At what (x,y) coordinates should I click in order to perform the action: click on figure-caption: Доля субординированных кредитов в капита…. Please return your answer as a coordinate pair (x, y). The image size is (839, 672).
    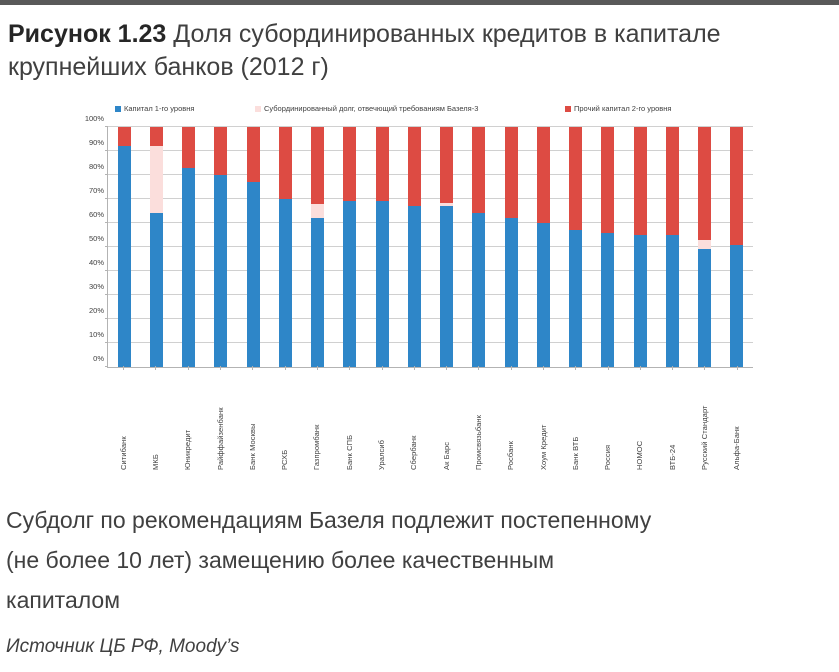
    Looking at the image, I should click on (364, 50).